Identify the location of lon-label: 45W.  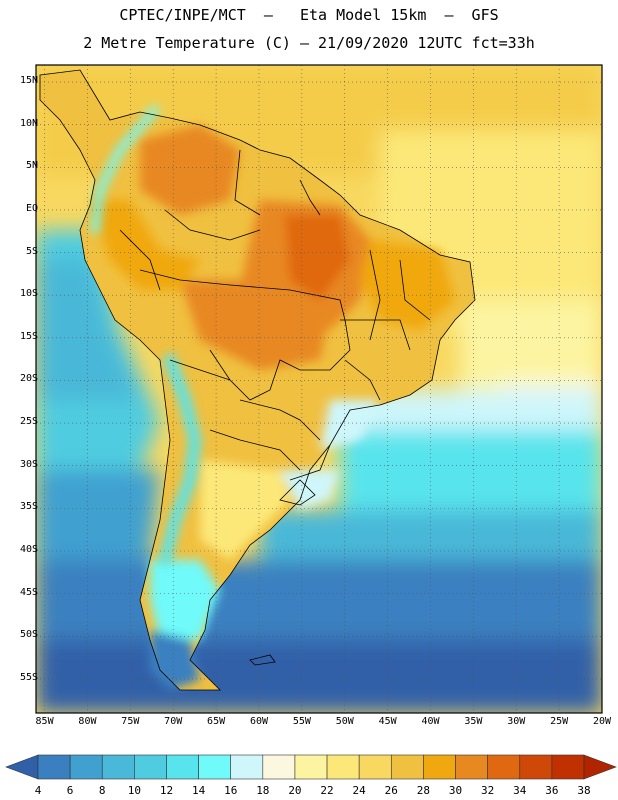
(387, 721).